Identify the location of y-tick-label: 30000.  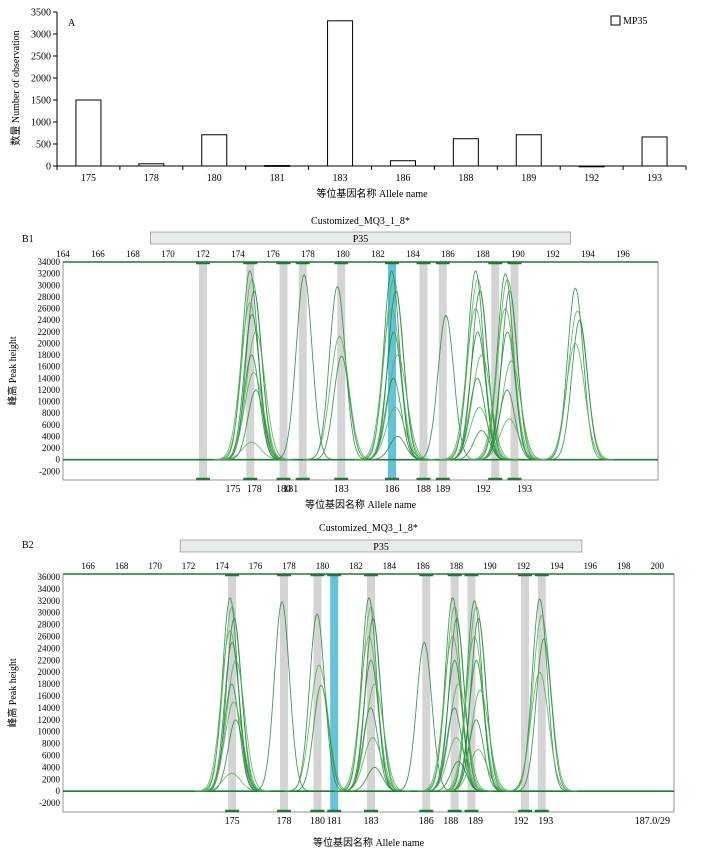
(49, 285).